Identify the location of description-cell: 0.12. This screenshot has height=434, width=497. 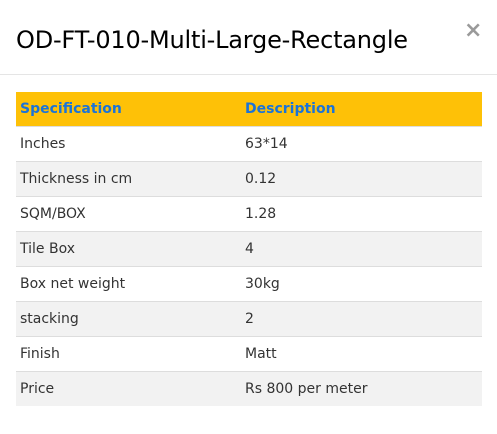
(361, 178).